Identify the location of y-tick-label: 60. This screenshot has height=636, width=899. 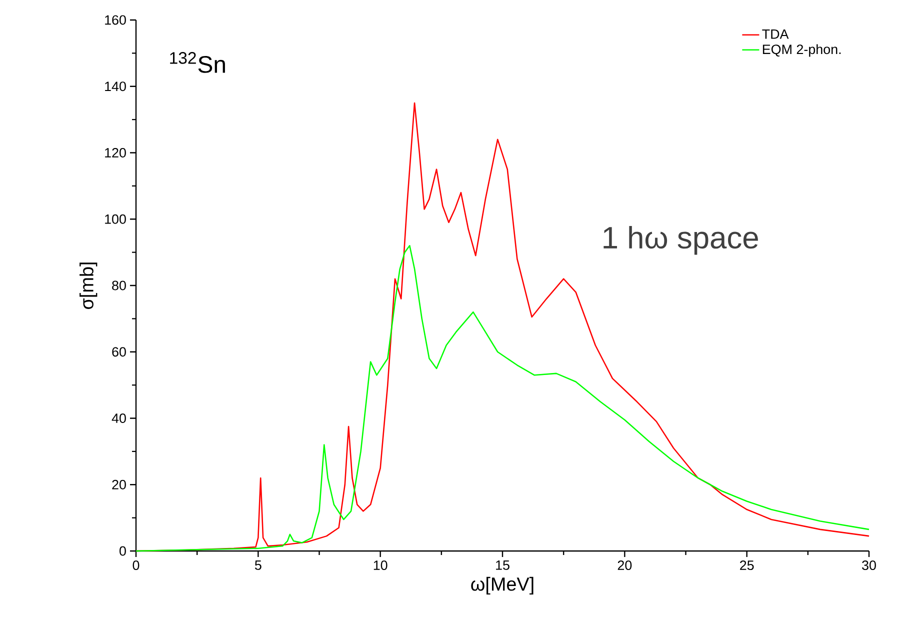
(119, 352).